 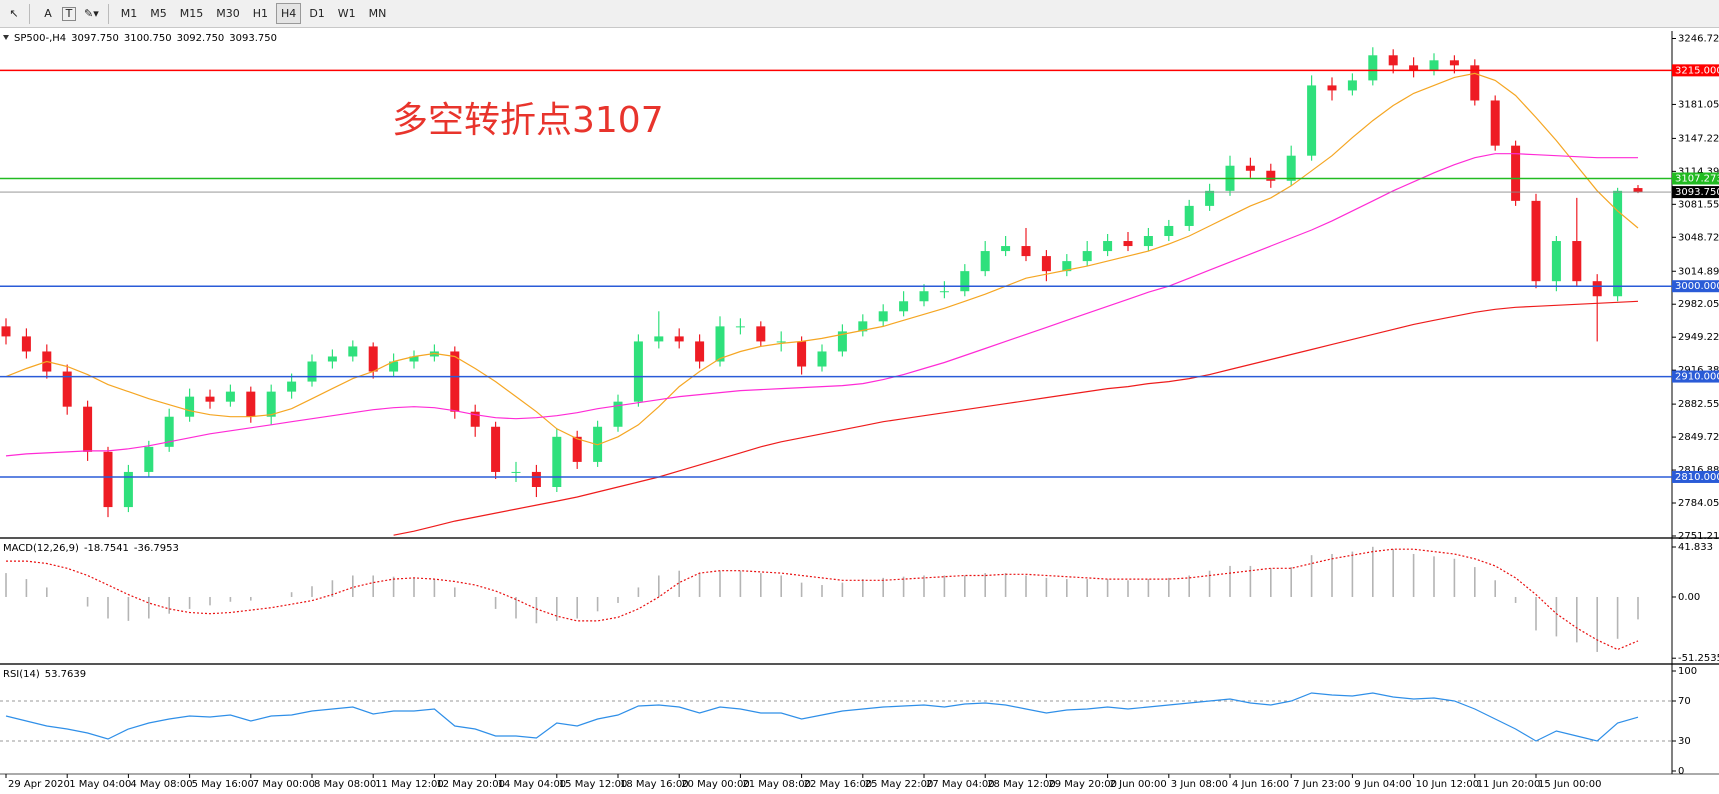 I want to click on y-tick-label: 3048.720, so click(x=1698, y=237).